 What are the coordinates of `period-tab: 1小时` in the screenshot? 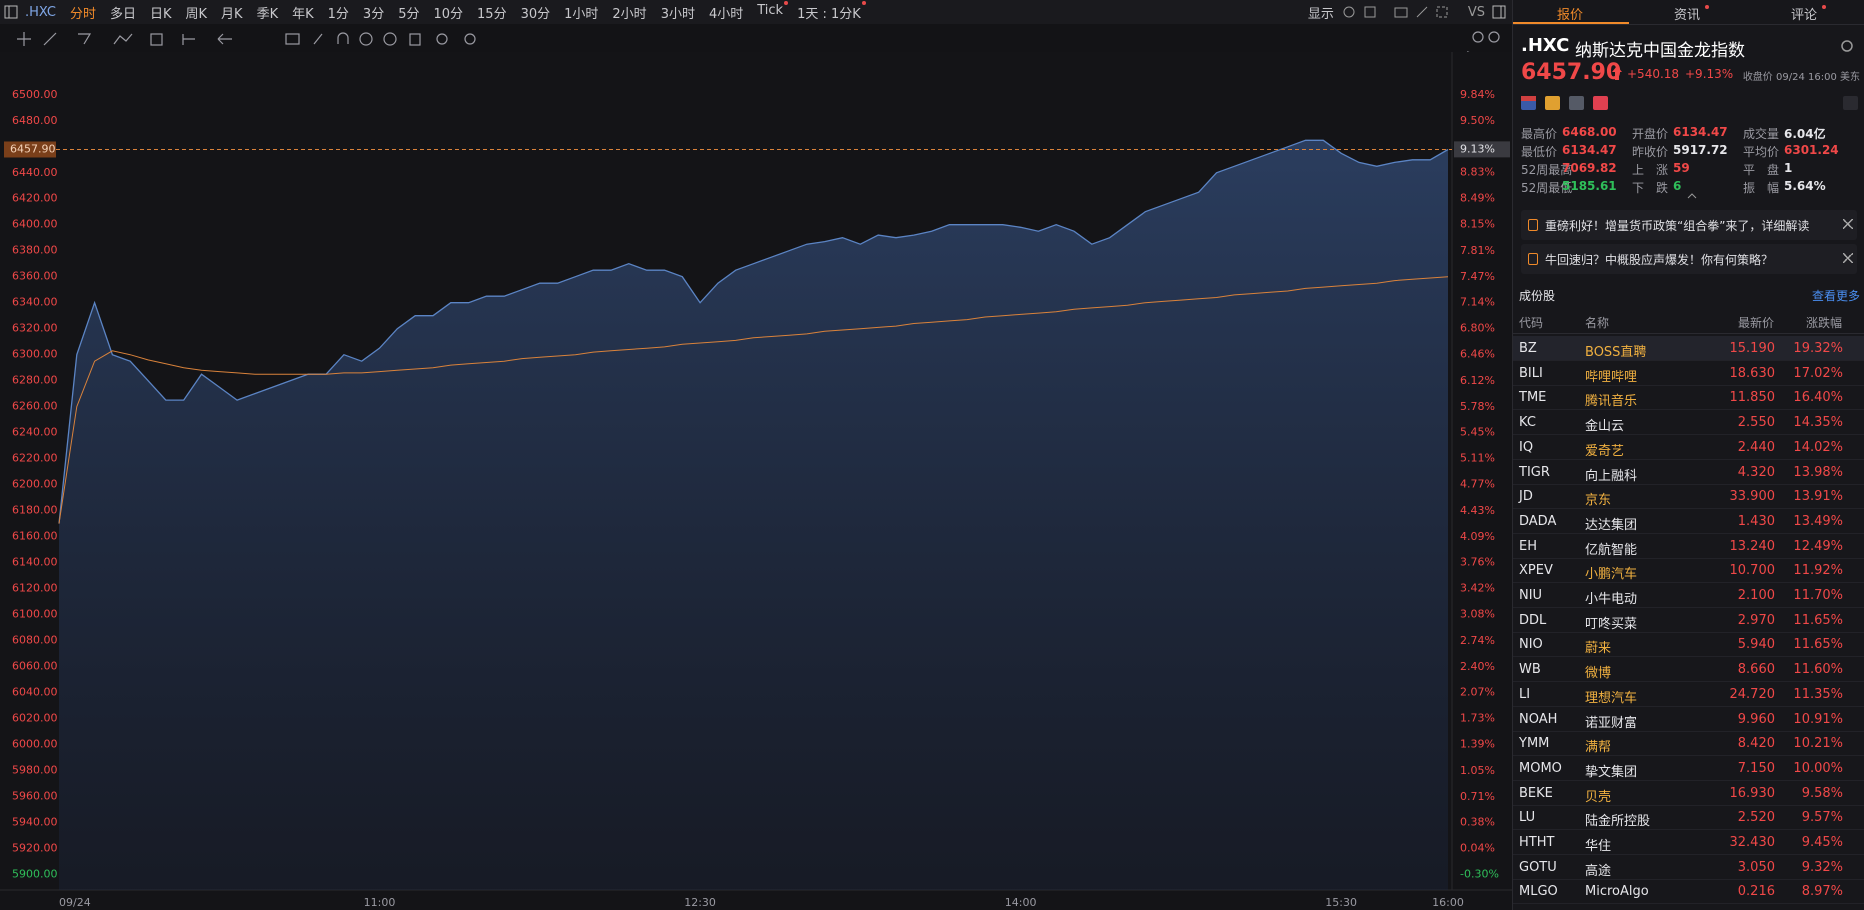 It's located at (581, 14).